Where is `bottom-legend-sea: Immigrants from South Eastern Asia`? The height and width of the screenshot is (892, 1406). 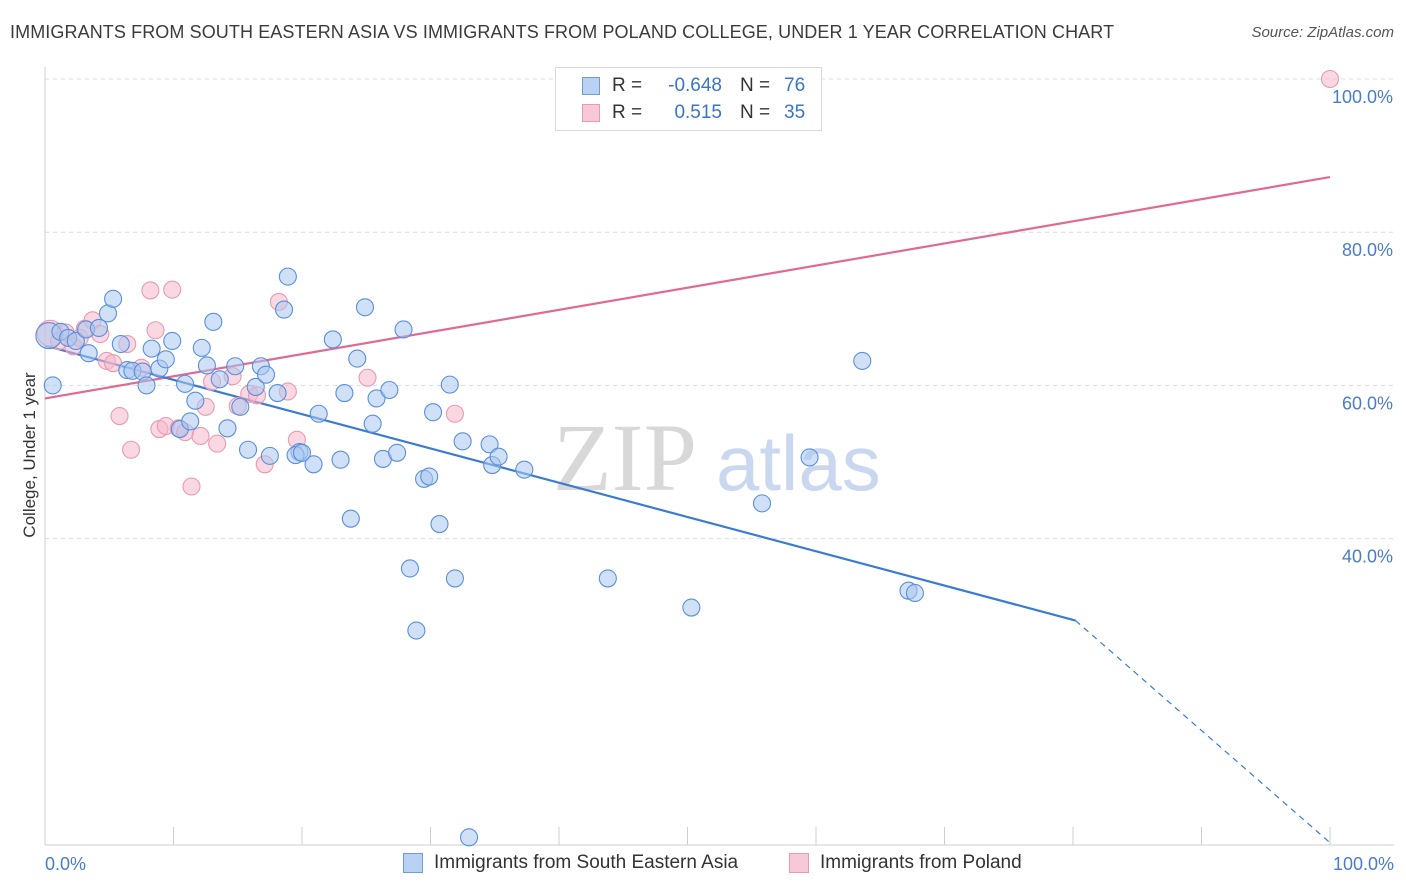
bottom-legend-sea: Immigrants from South Eastern Asia is located at coordinates (570, 863).